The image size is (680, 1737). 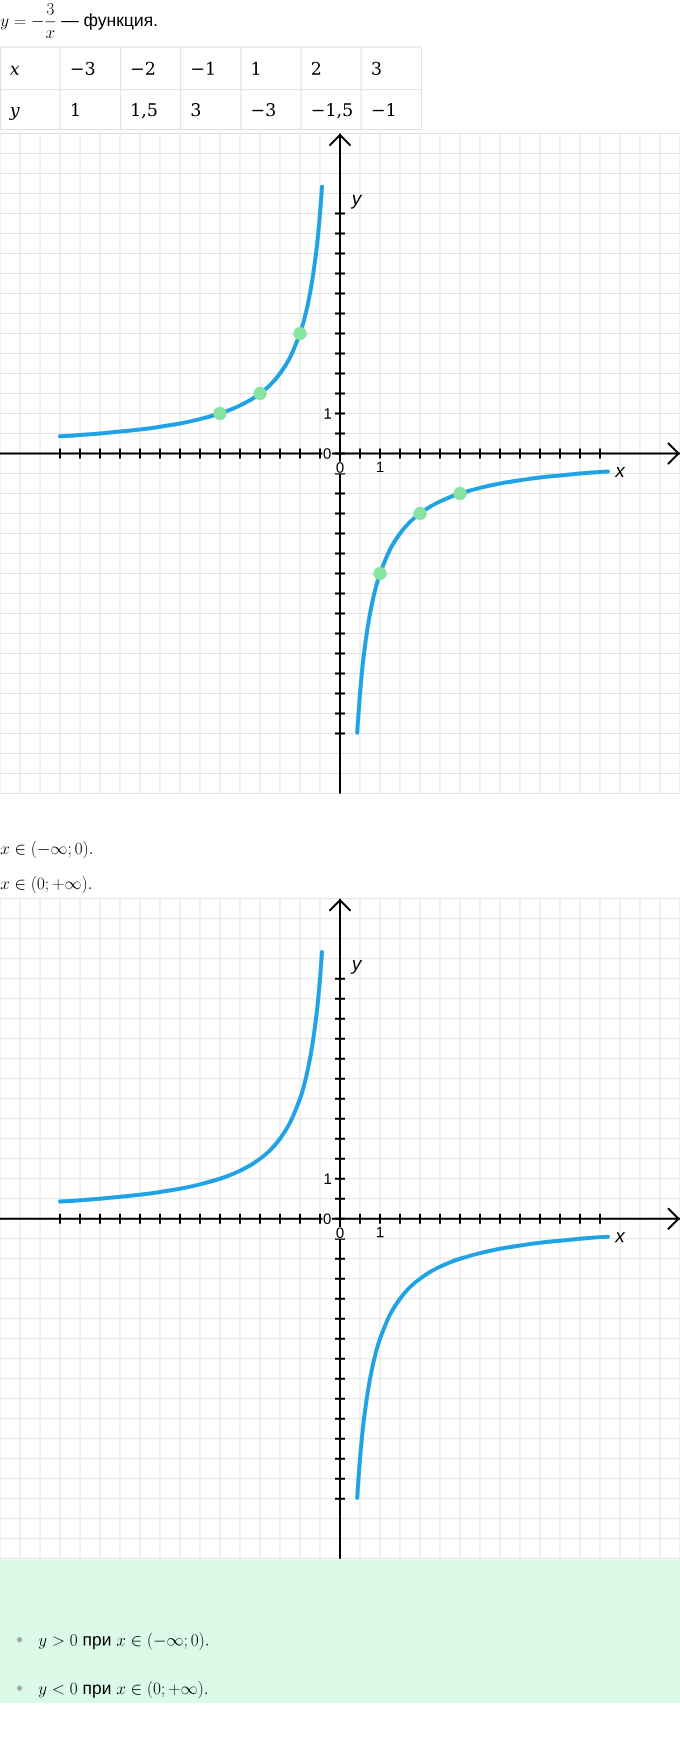 I want to click on text: y, so click(x=14, y=113).